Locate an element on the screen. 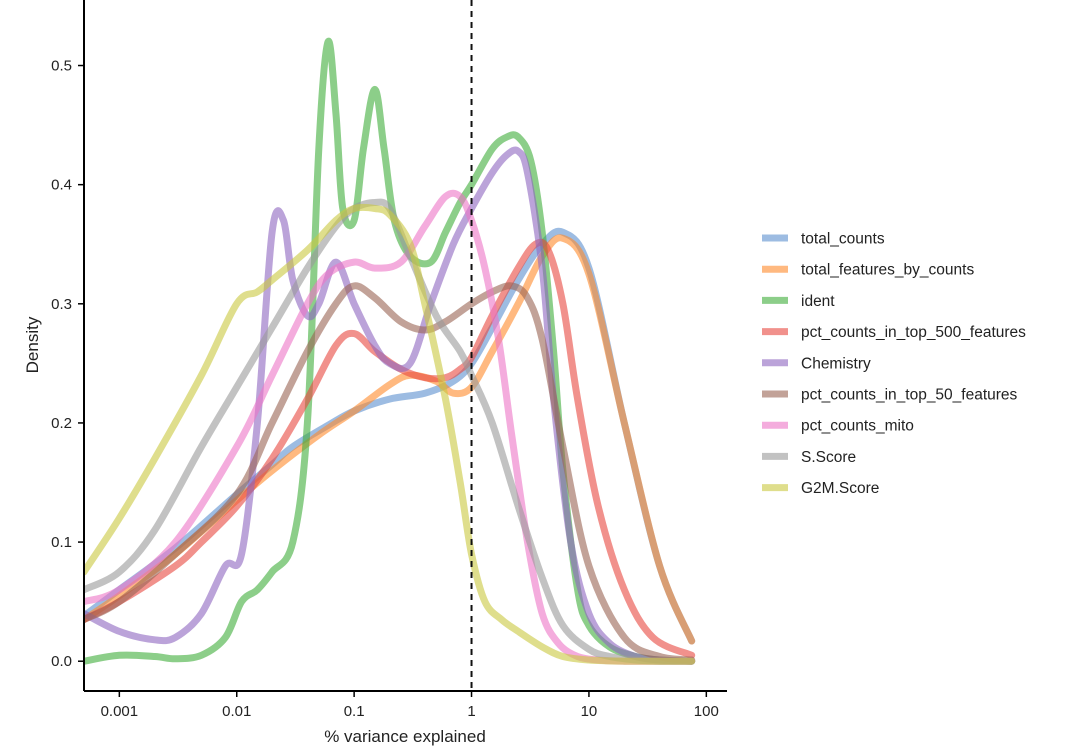  legend-item-ident: ident is located at coordinates (798, 301).